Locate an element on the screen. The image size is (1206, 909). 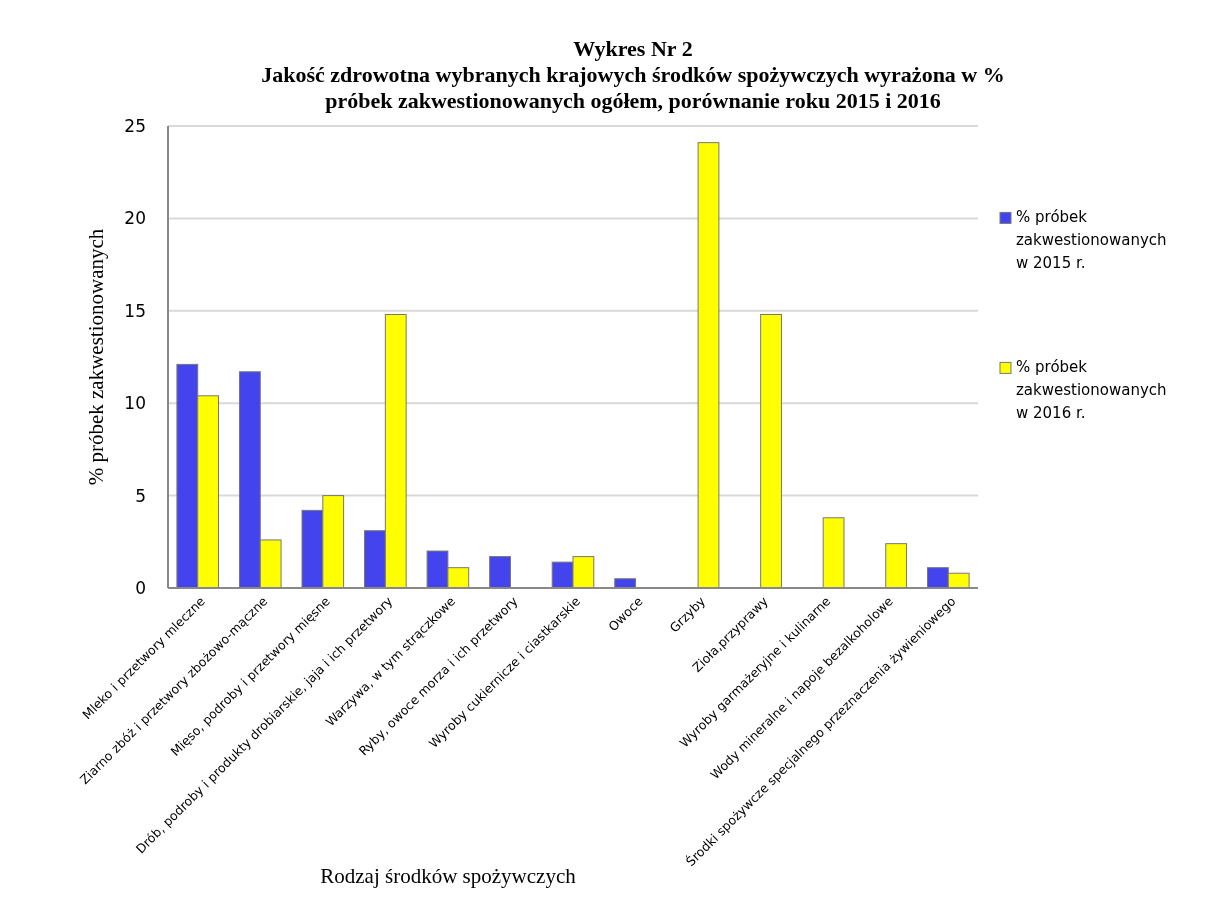
y-axis-title: % próbek zakwestionowanych is located at coordinates (96, 357).